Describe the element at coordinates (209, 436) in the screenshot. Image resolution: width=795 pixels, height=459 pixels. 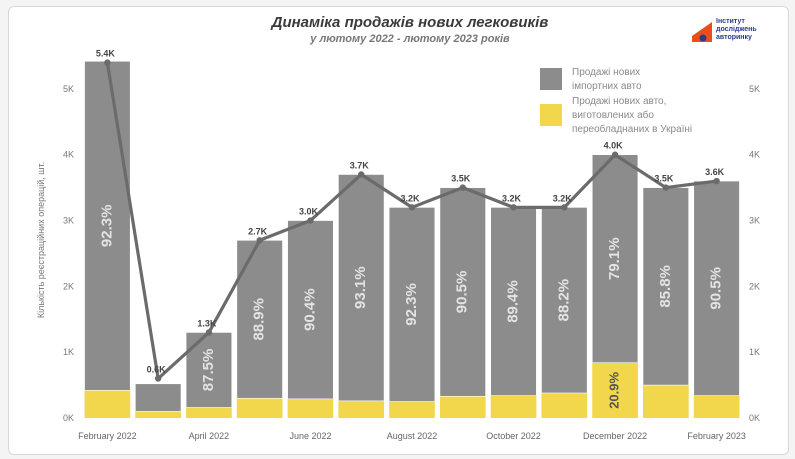
I see `x-tick-label: April 2022` at that location.